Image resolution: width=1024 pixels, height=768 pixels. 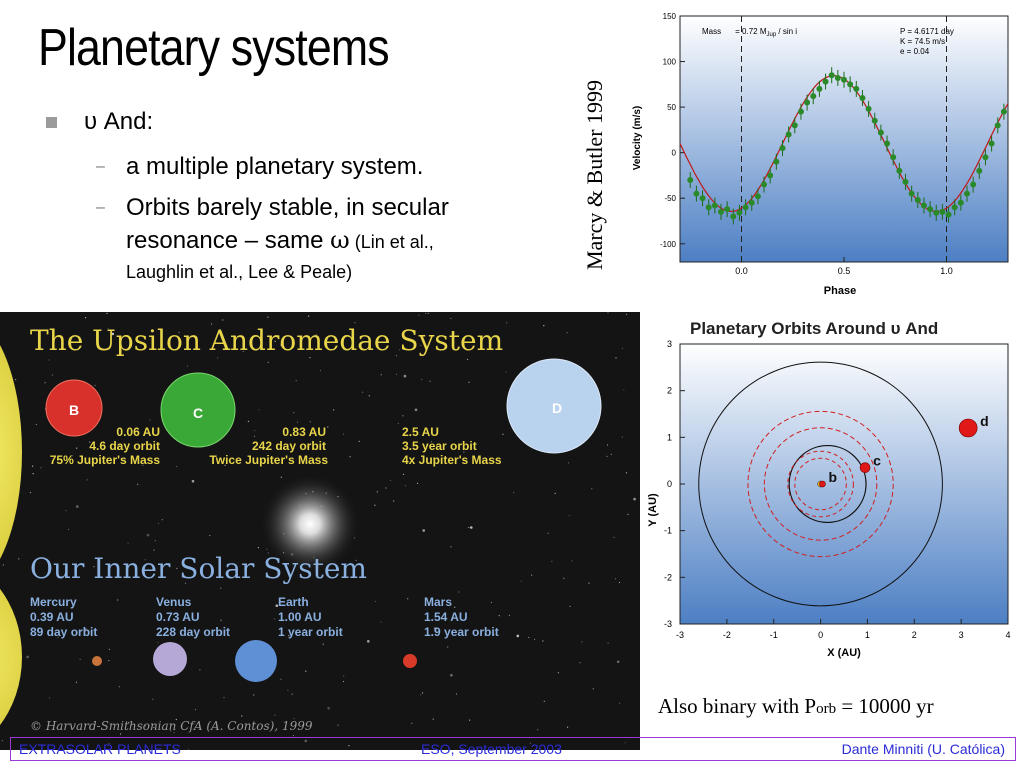 I want to click on mercury-name: Mercury, so click(x=53, y=602).